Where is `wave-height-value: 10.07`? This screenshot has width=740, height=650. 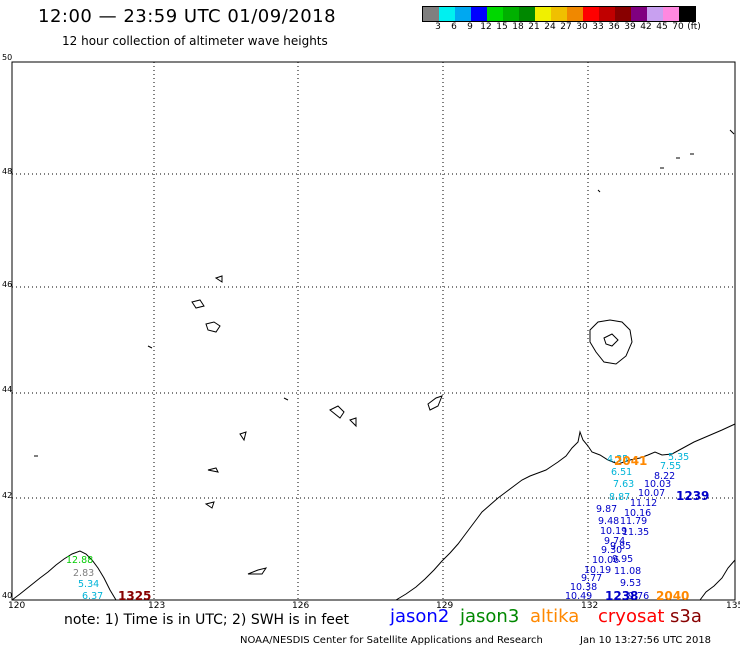 wave-height-value: 10.07 is located at coordinates (651, 493).